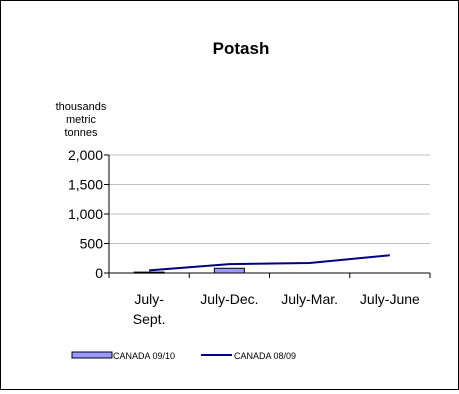 The width and height of the screenshot is (459, 394). Describe the element at coordinates (144, 356) in the screenshot. I see `legend-label: CANADA 09/10` at that location.